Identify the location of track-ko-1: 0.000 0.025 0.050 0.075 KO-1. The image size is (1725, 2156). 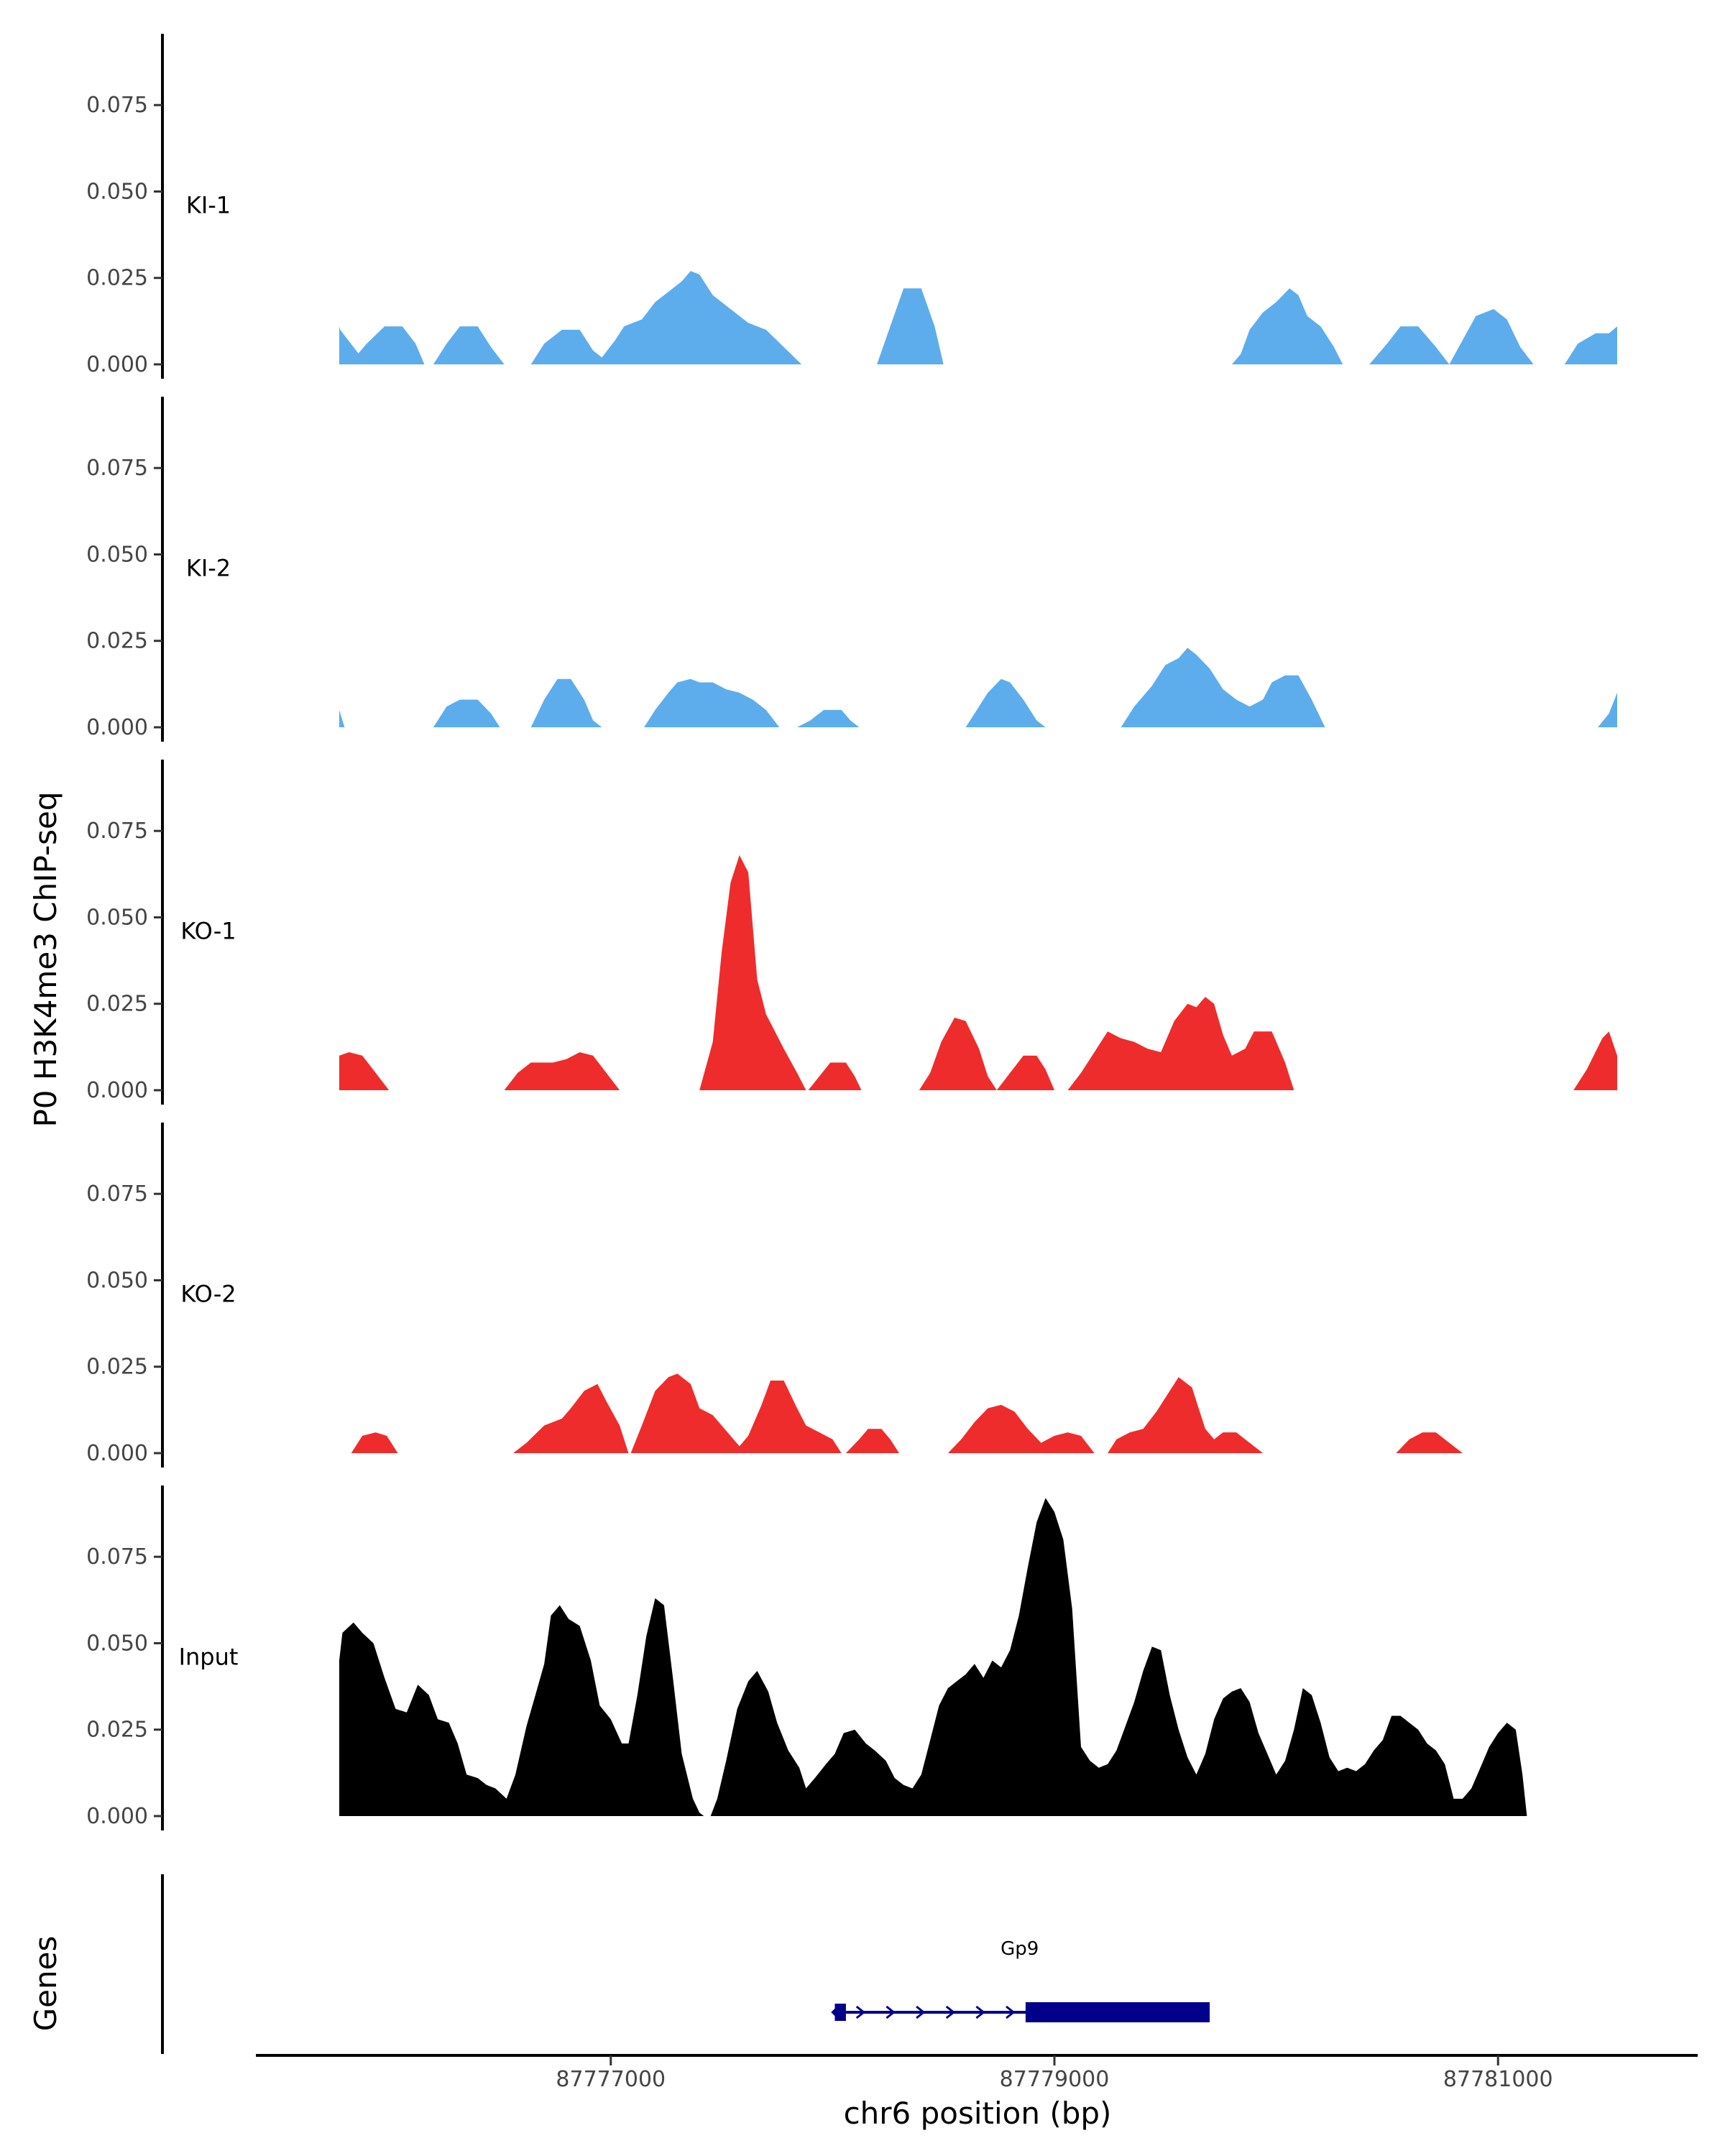
(851, 932).